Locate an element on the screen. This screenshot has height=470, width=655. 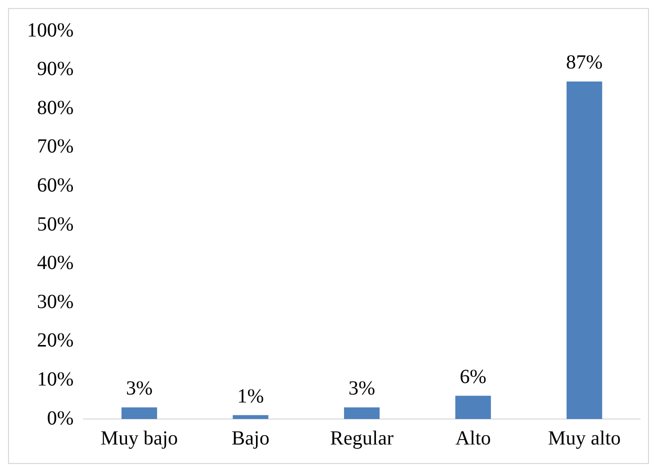
x-tick-label: Regular is located at coordinates (362, 438).